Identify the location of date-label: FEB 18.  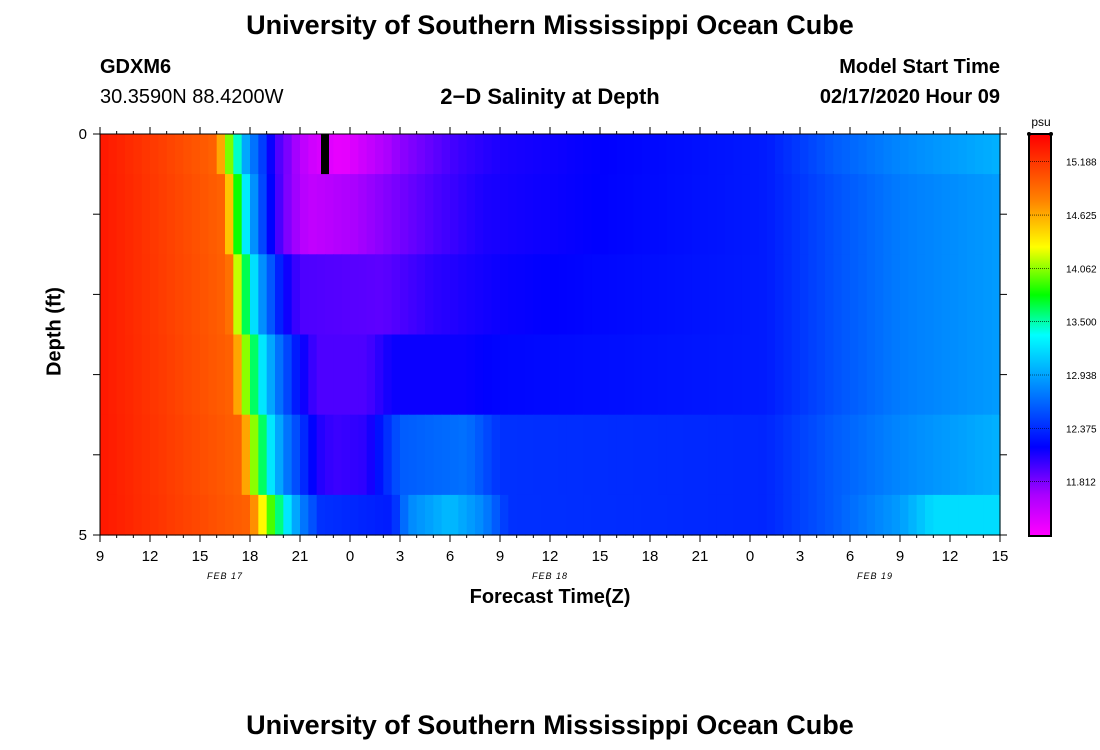
(550, 576).